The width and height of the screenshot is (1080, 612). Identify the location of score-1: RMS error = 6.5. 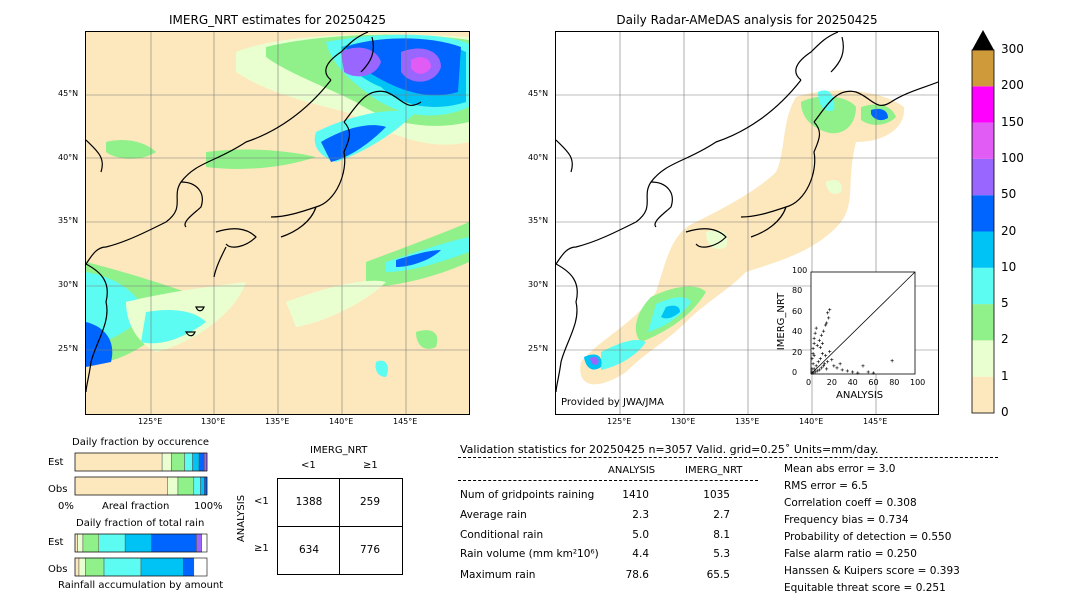
(826, 486).